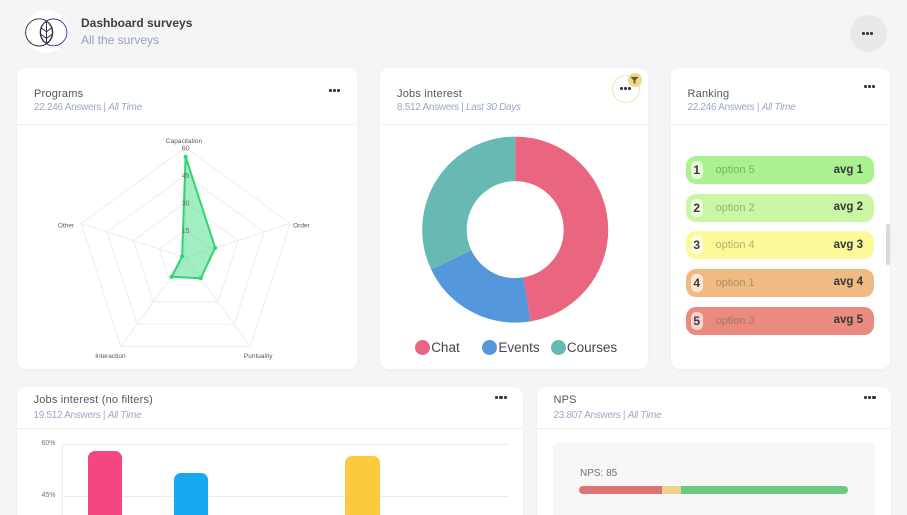 The width and height of the screenshot is (907, 515). I want to click on svg-text: Interaction, so click(110, 356).